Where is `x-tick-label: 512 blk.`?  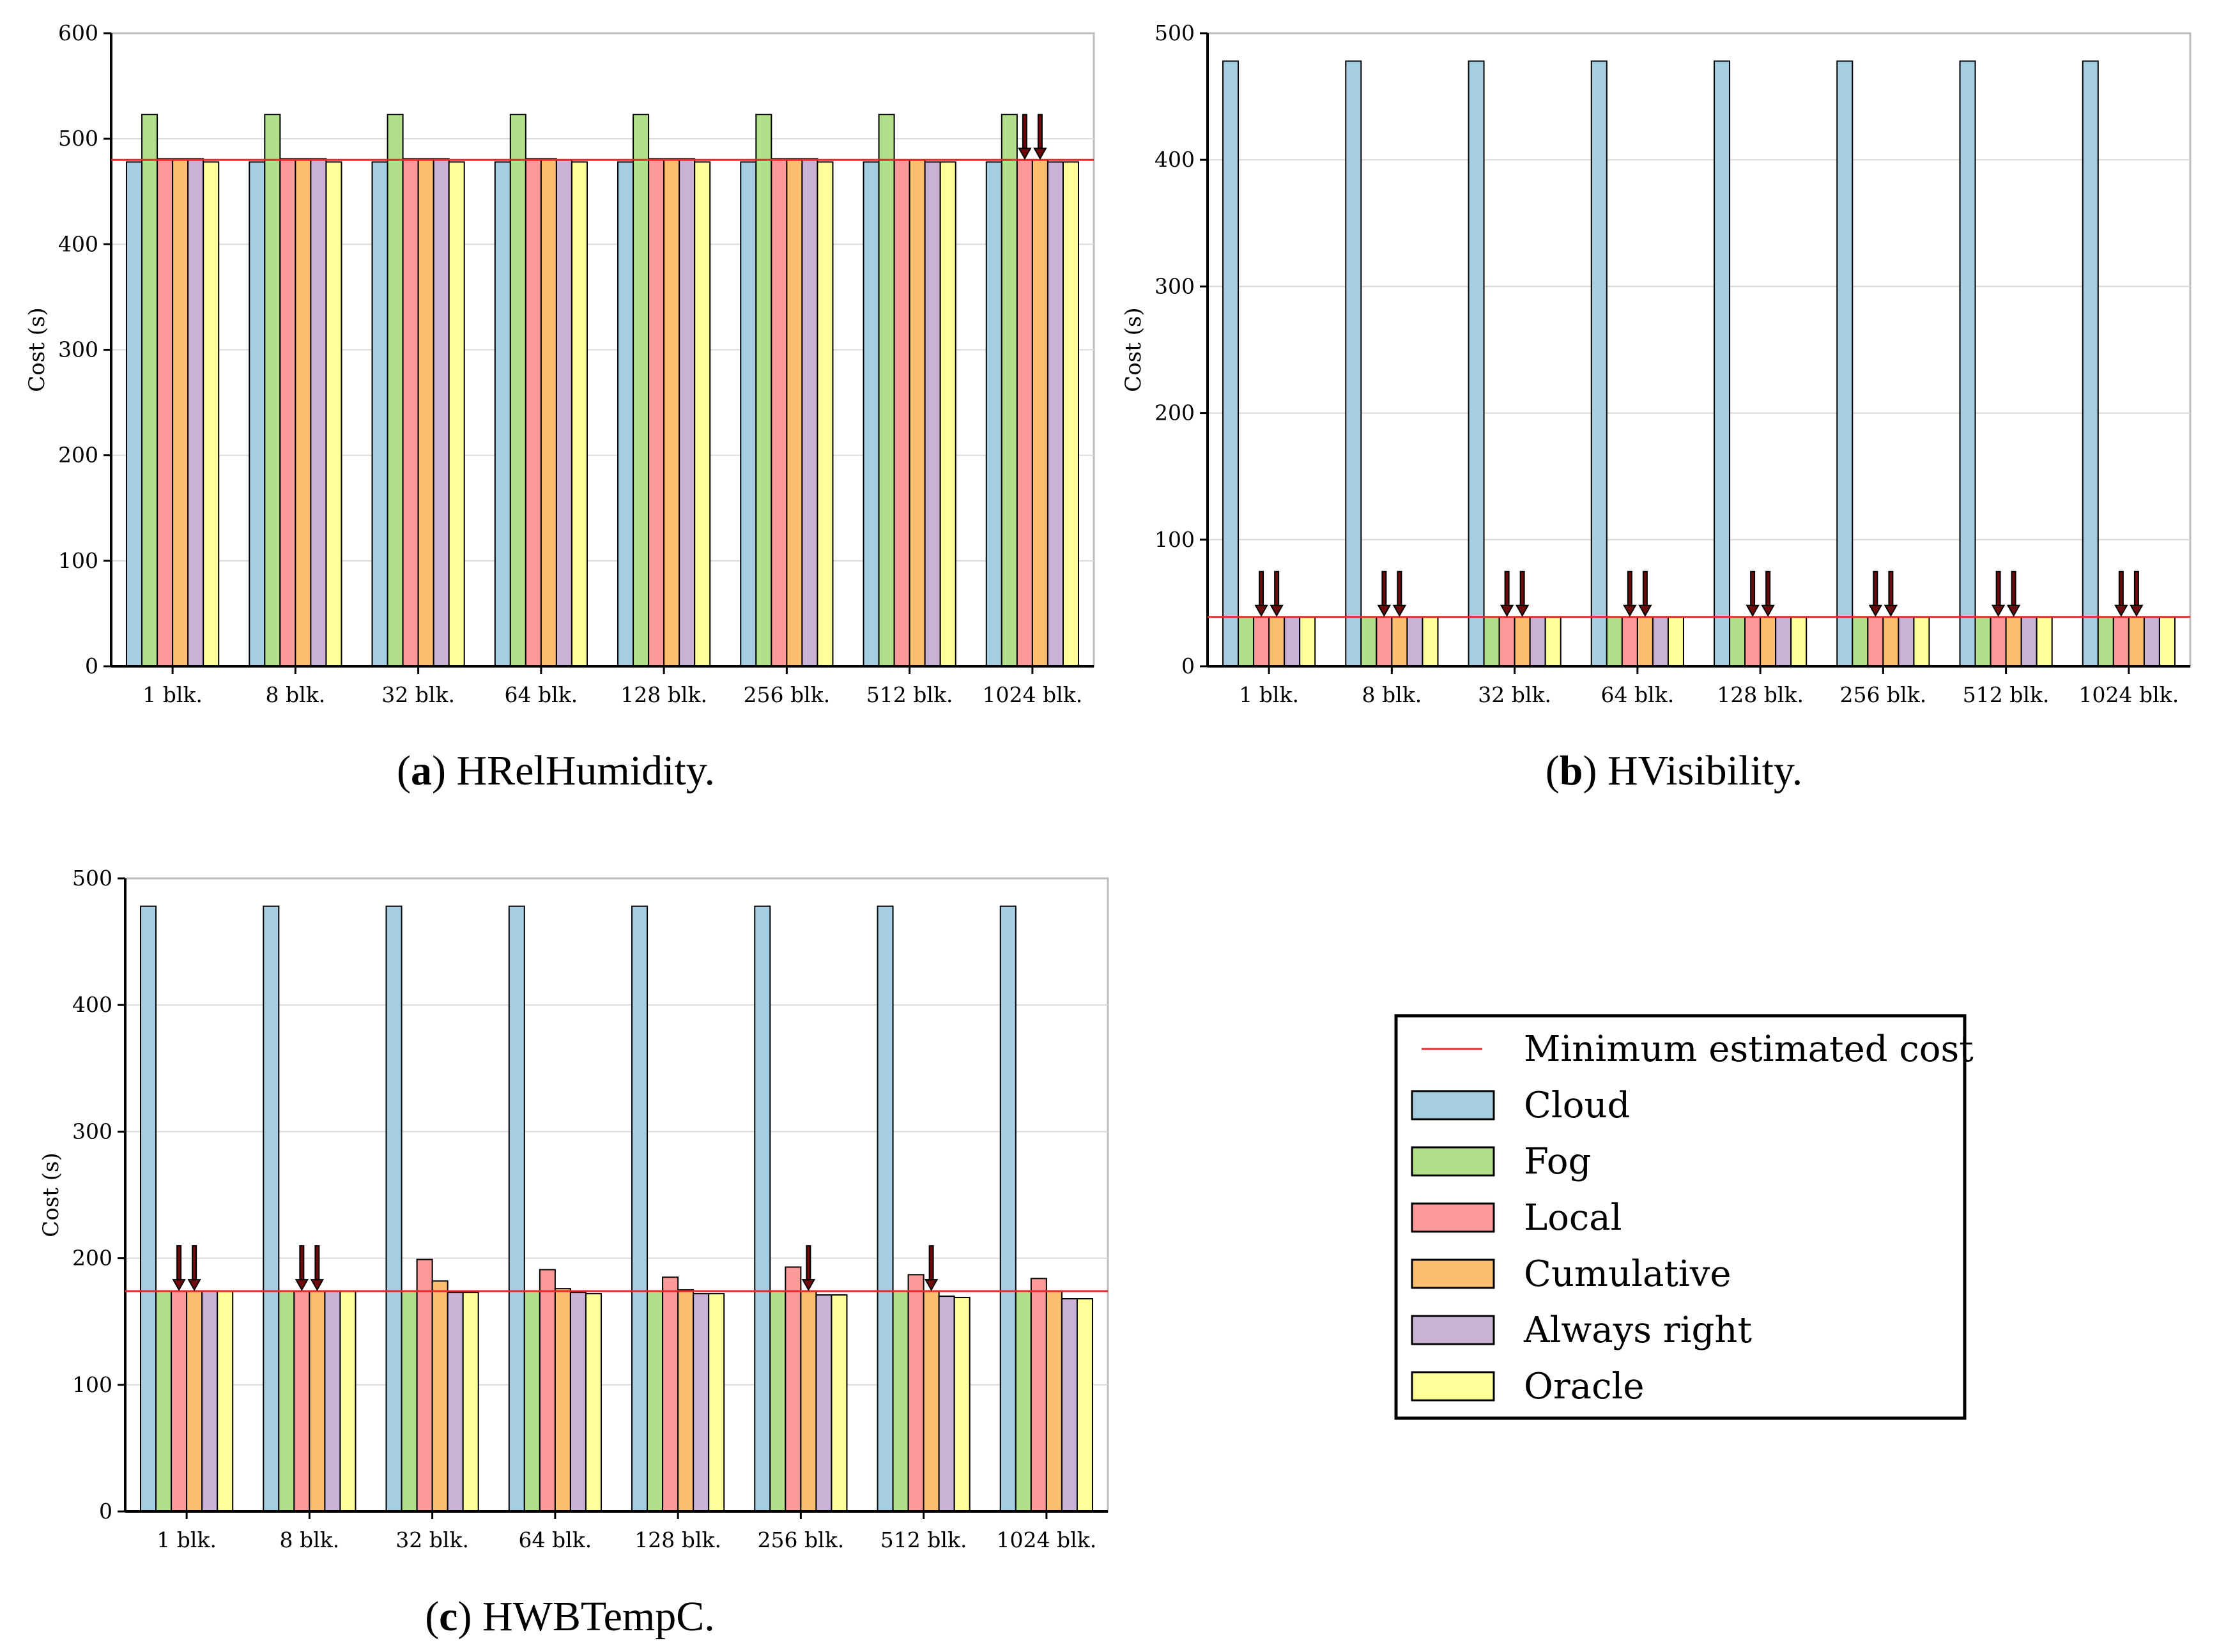
x-tick-label: 512 blk. is located at coordinates (923, 1539).